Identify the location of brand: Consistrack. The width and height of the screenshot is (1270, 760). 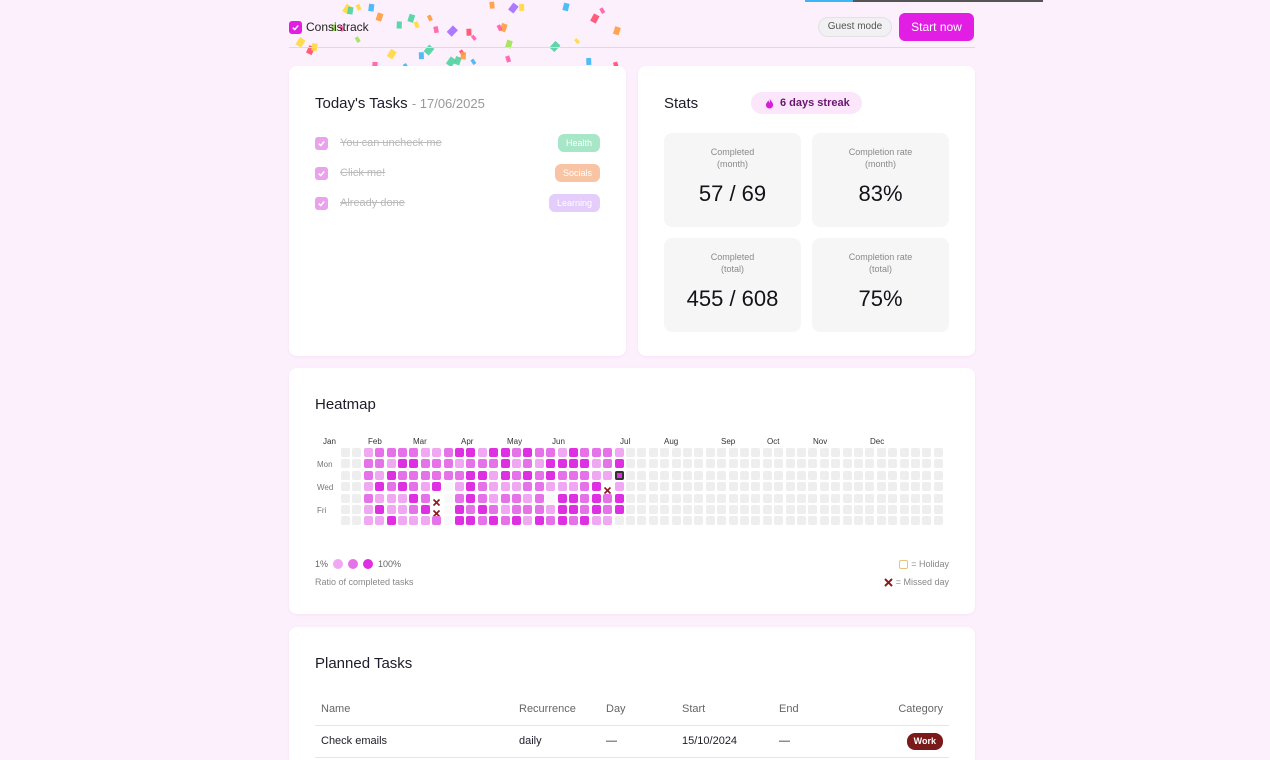
(329, 27).